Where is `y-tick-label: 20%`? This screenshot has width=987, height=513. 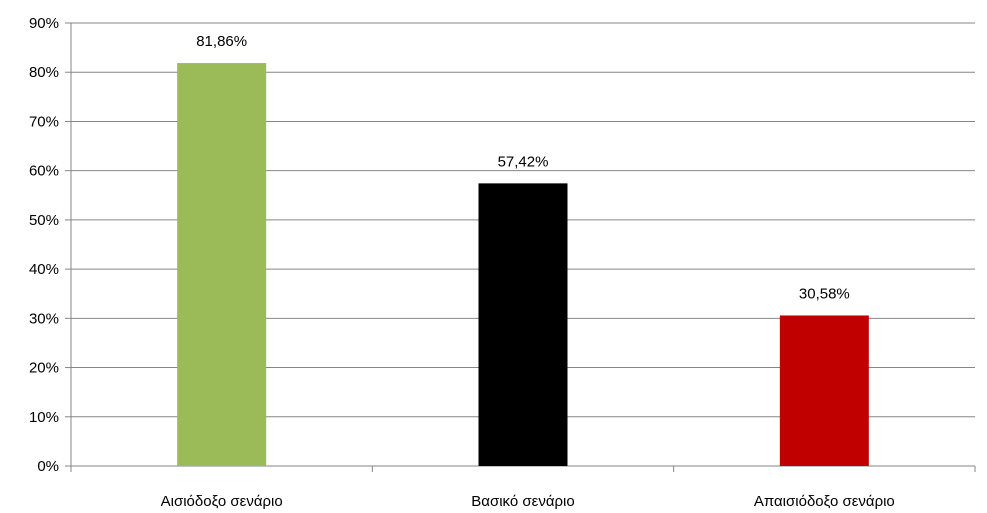
y-tick-label: 20% is located at coordinates (44, 368).